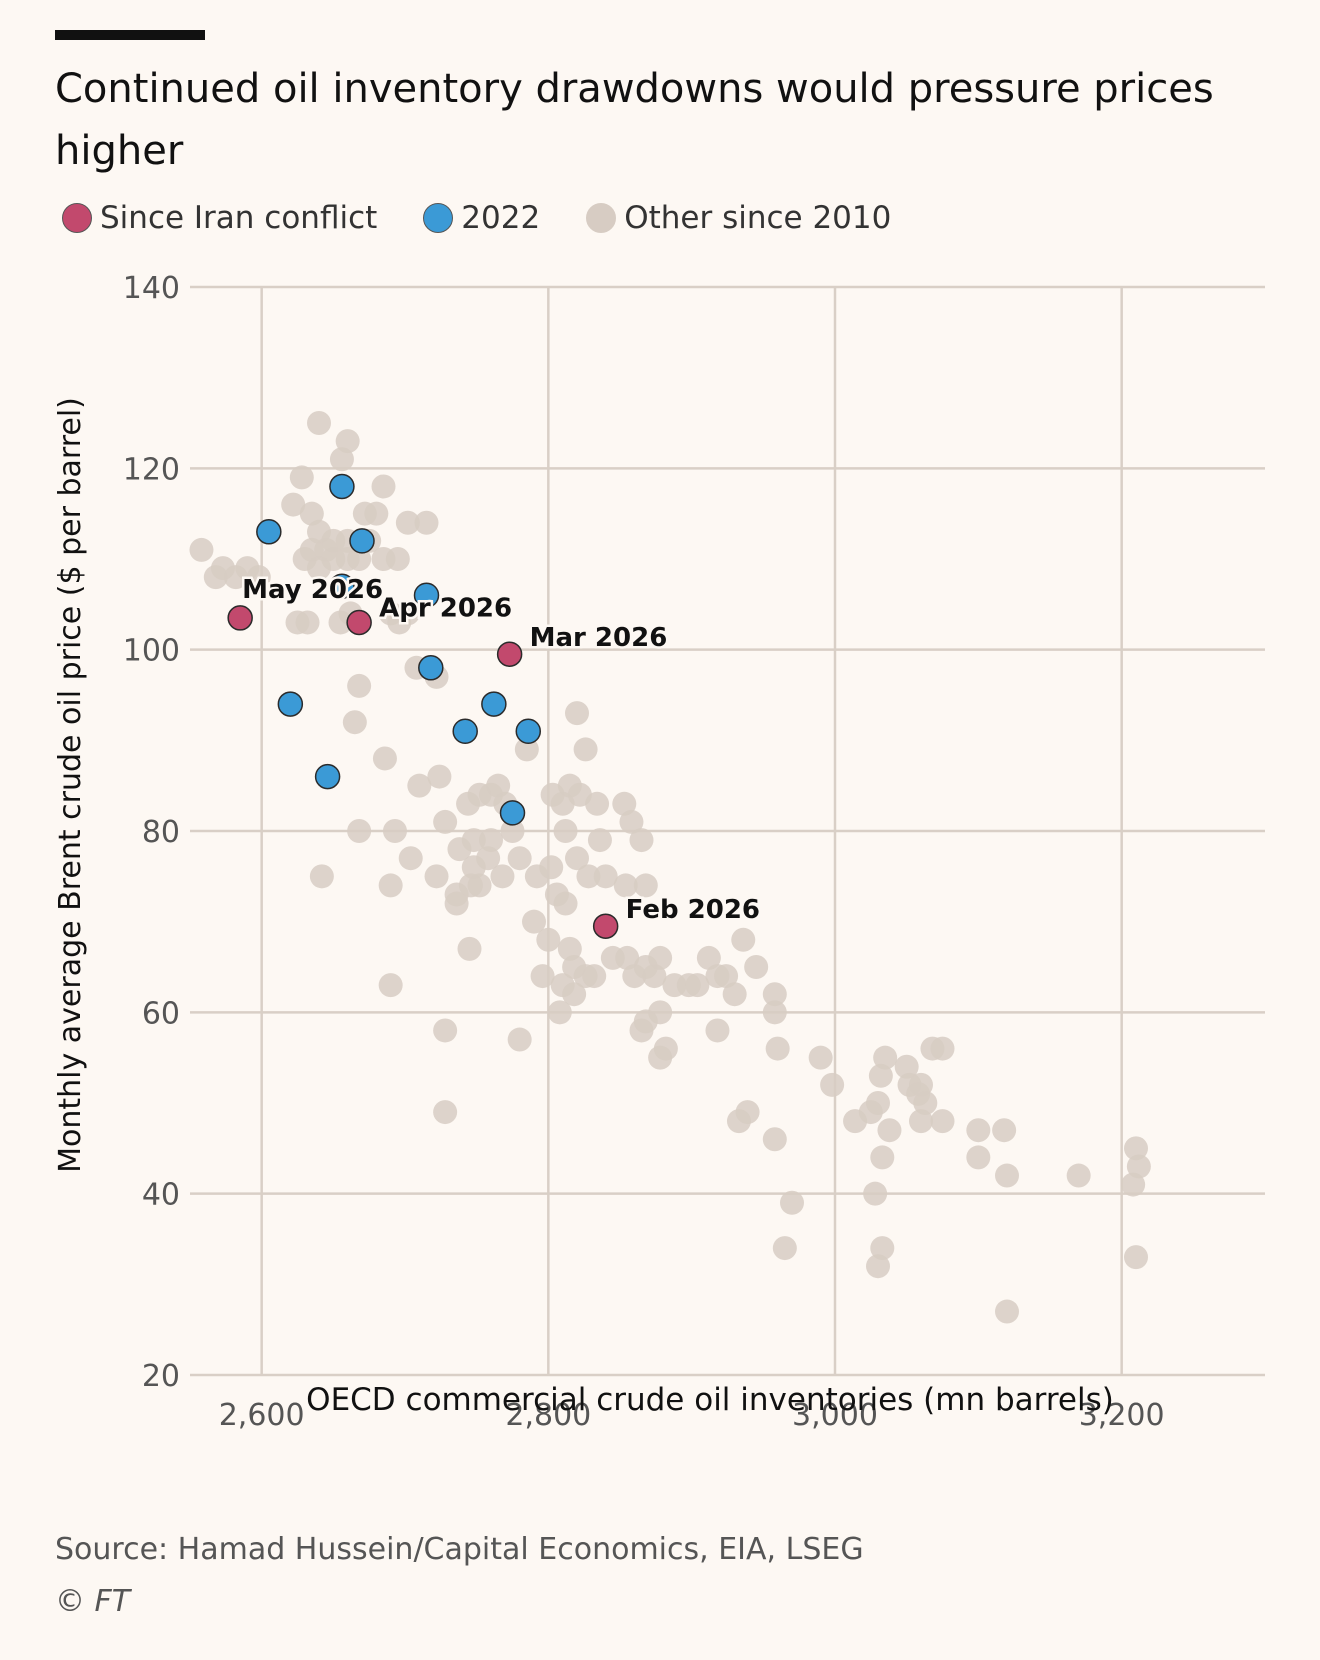 The height and width of the screenshot is (1660, 1320). What do you see at coordinates (438, 218) in the screenshot?
I see `legend-swatch-2022` at bounding box center [438, 218].